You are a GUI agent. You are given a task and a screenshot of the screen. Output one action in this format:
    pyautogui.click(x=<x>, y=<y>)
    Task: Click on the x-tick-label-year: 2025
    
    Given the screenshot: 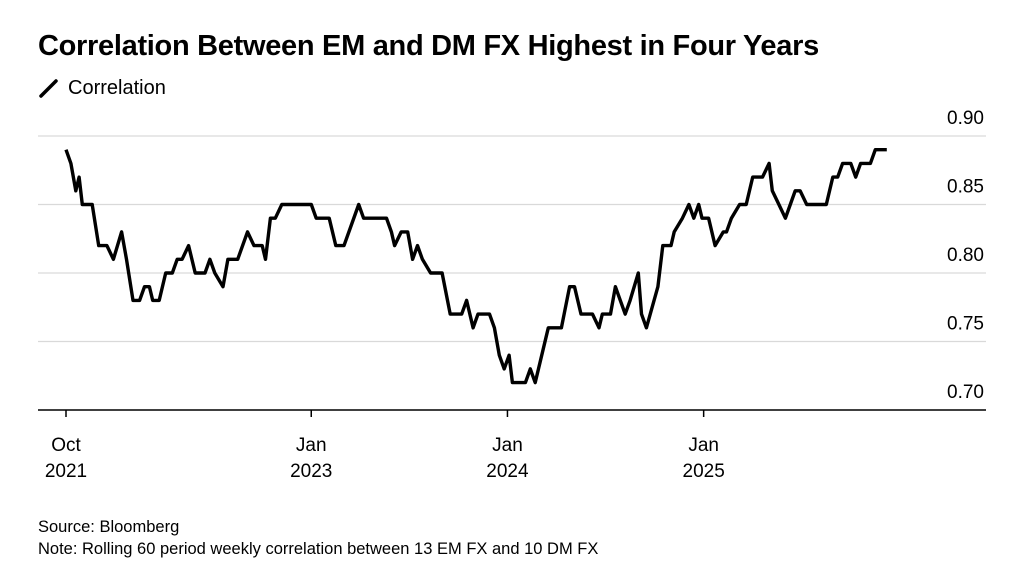 What is the action you would take?
    pyautogui.click(x=704, y=471)
    